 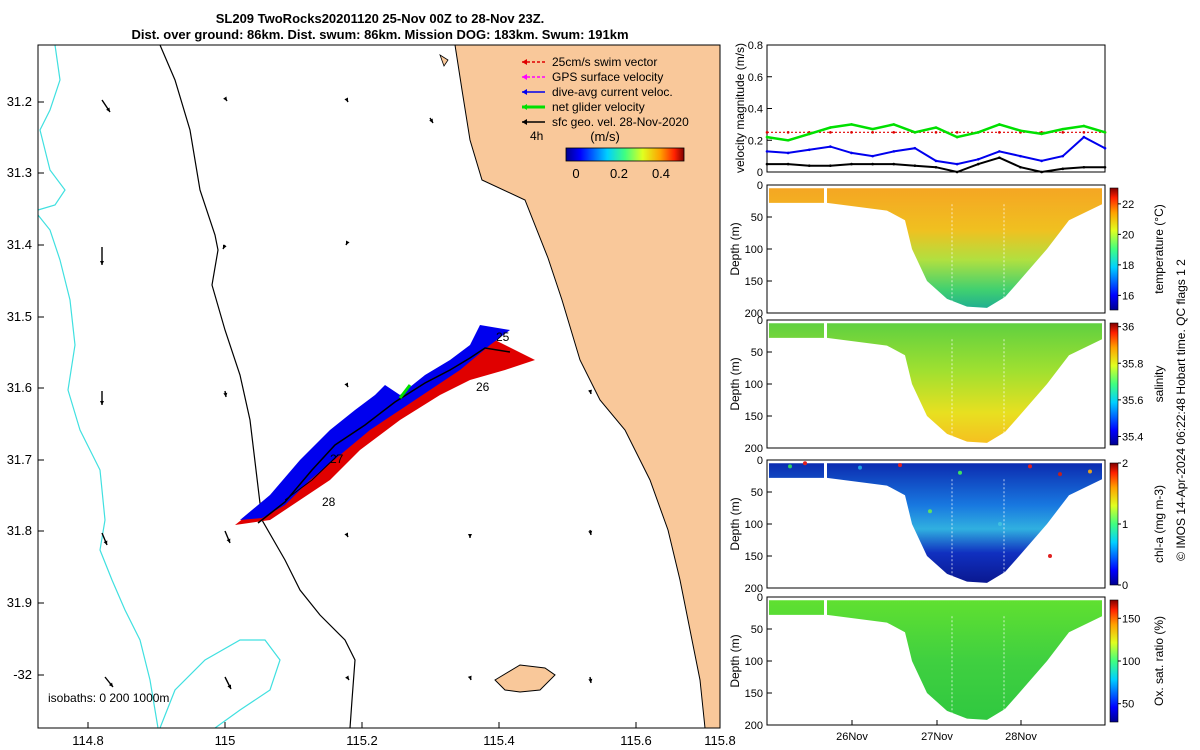 What do you see at coordinates (852, 737) in the screenshot?
I see `section-x-tick-label: 26Nov` at bounding box center [852, 737].